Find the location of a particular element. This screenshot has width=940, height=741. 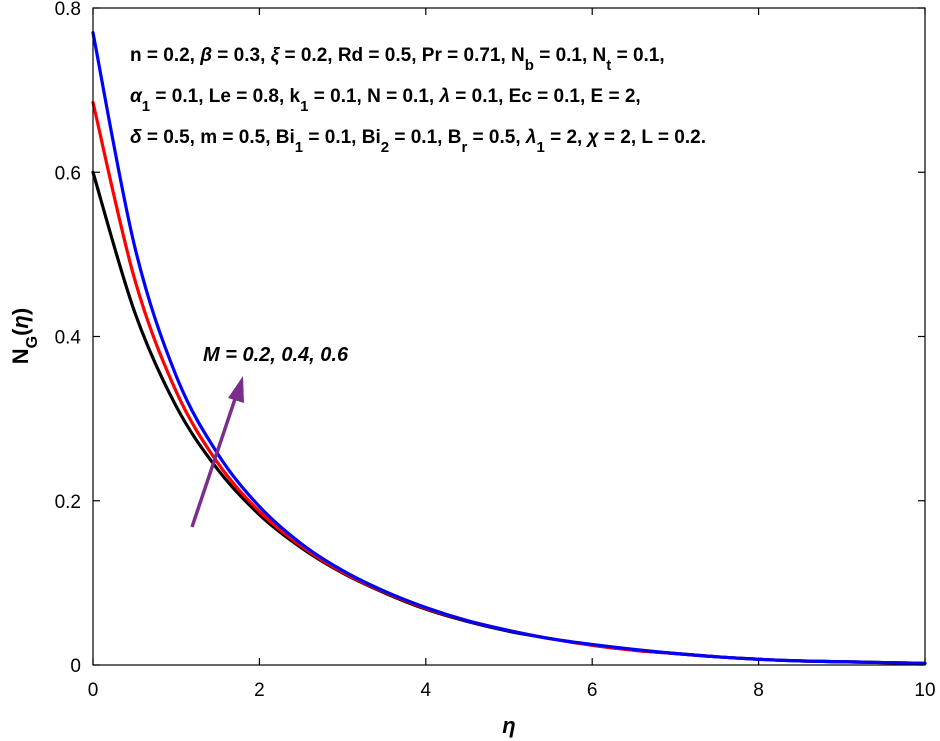

x-tick-label: 0 is located at coordinates (93, 690).